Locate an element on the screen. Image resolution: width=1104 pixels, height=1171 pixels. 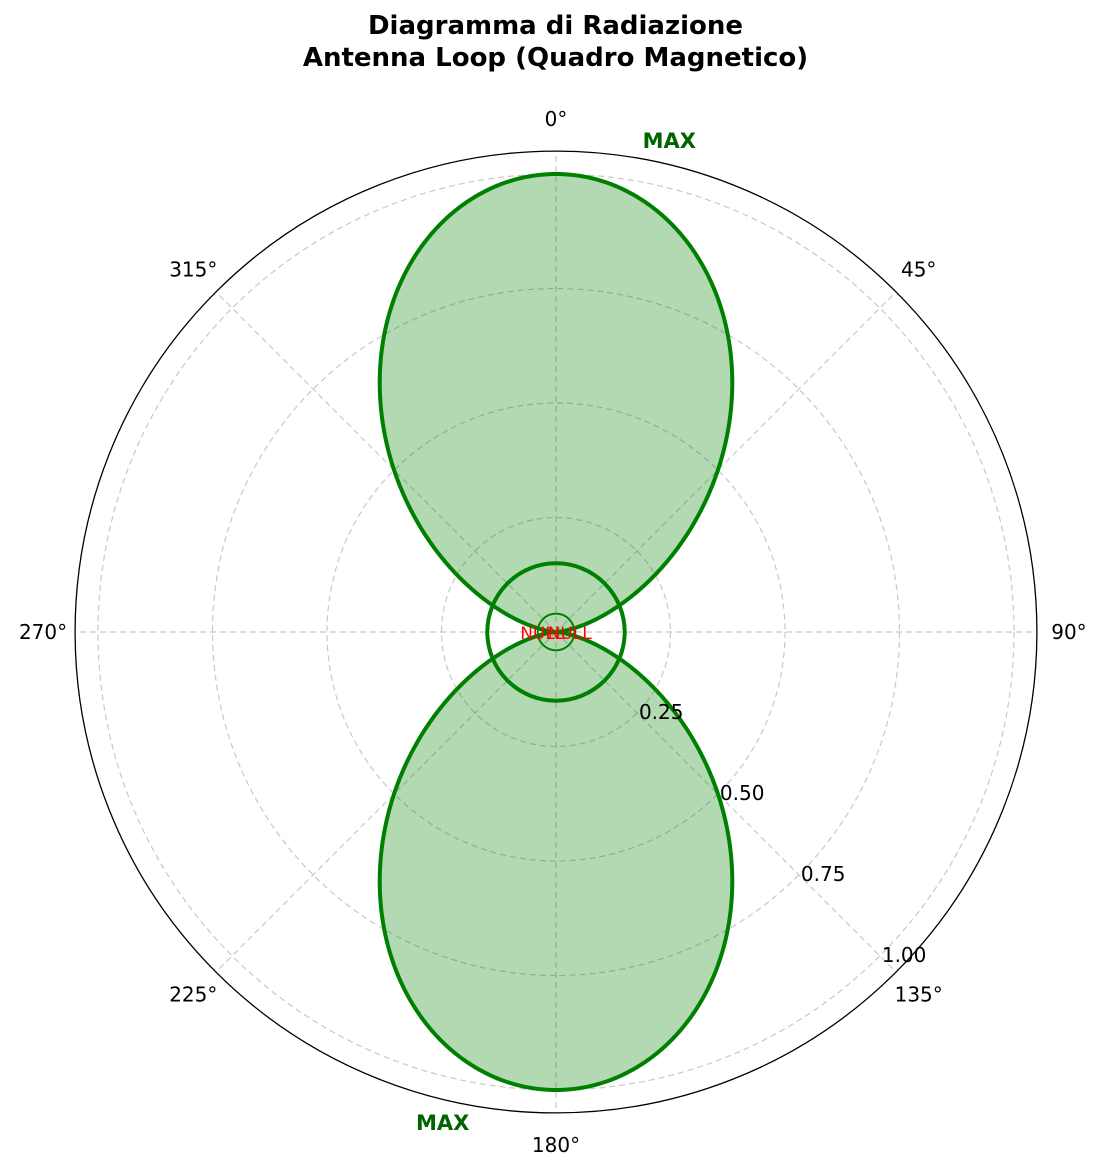
theta-tick-label: 180° is located at coordinates (556, 1145).